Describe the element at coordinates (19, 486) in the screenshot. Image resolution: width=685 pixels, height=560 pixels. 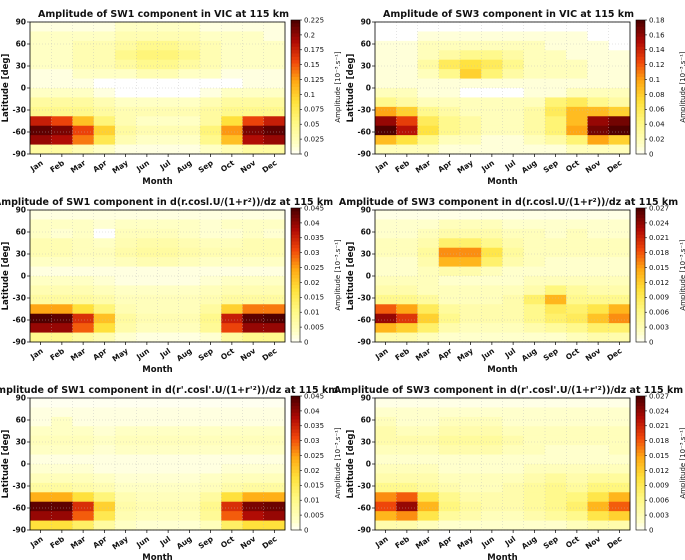
I see `y-tick-label: -30` at that location.